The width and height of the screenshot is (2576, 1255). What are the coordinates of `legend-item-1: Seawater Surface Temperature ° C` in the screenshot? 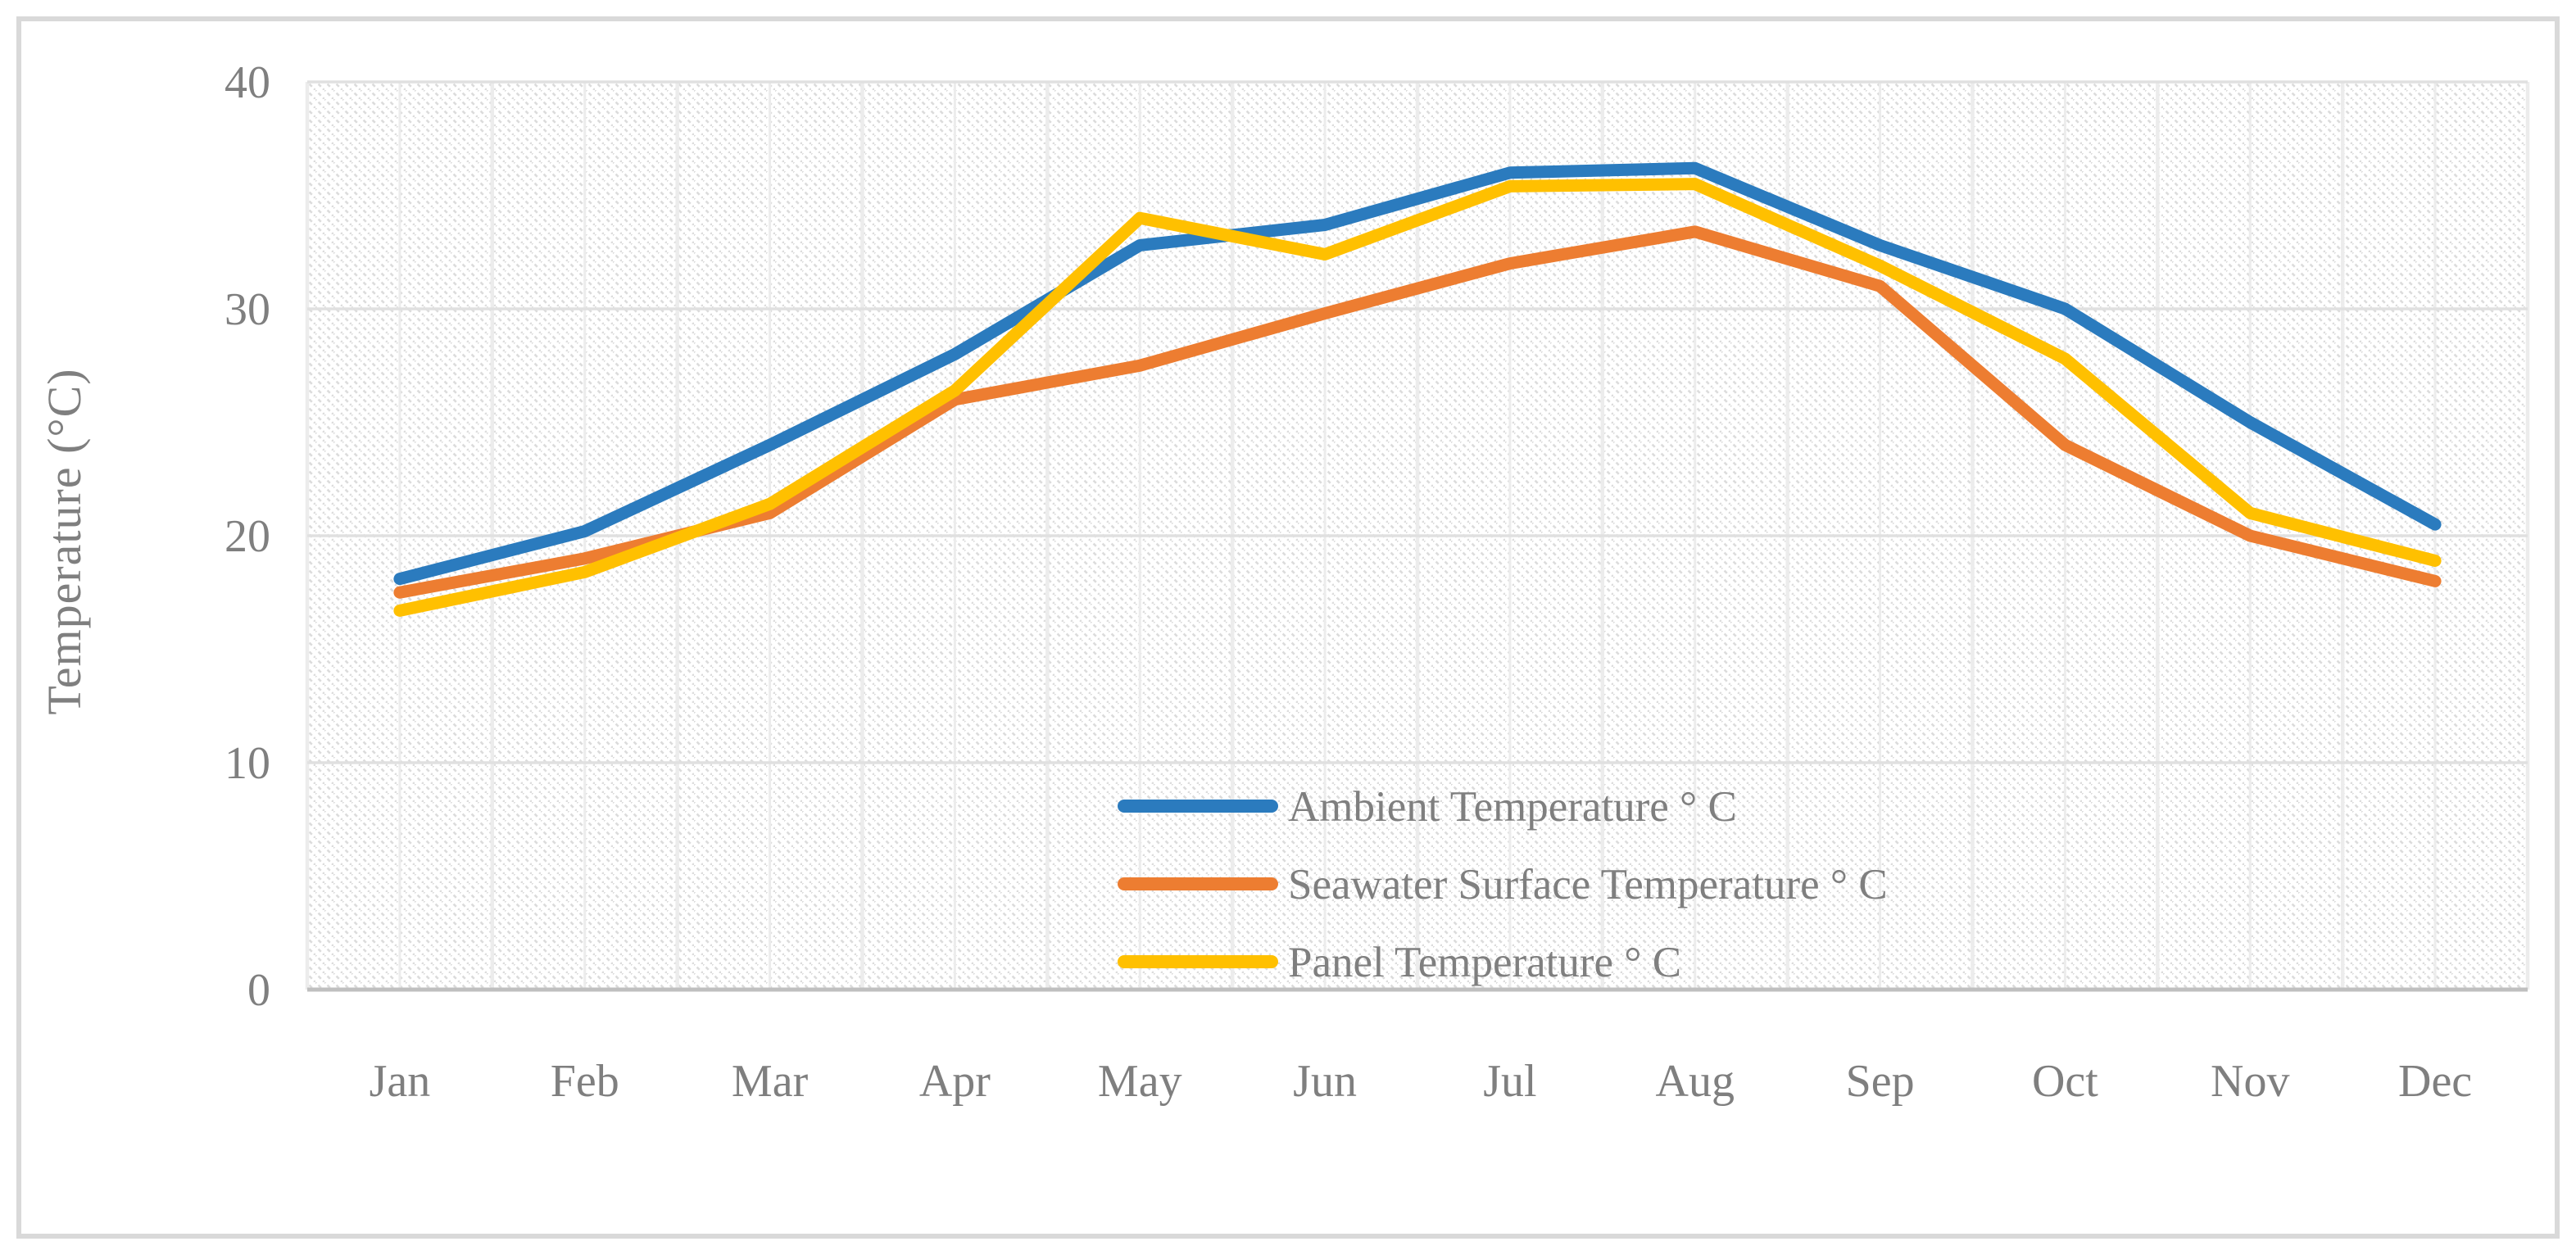 It's located at (1503, 884).